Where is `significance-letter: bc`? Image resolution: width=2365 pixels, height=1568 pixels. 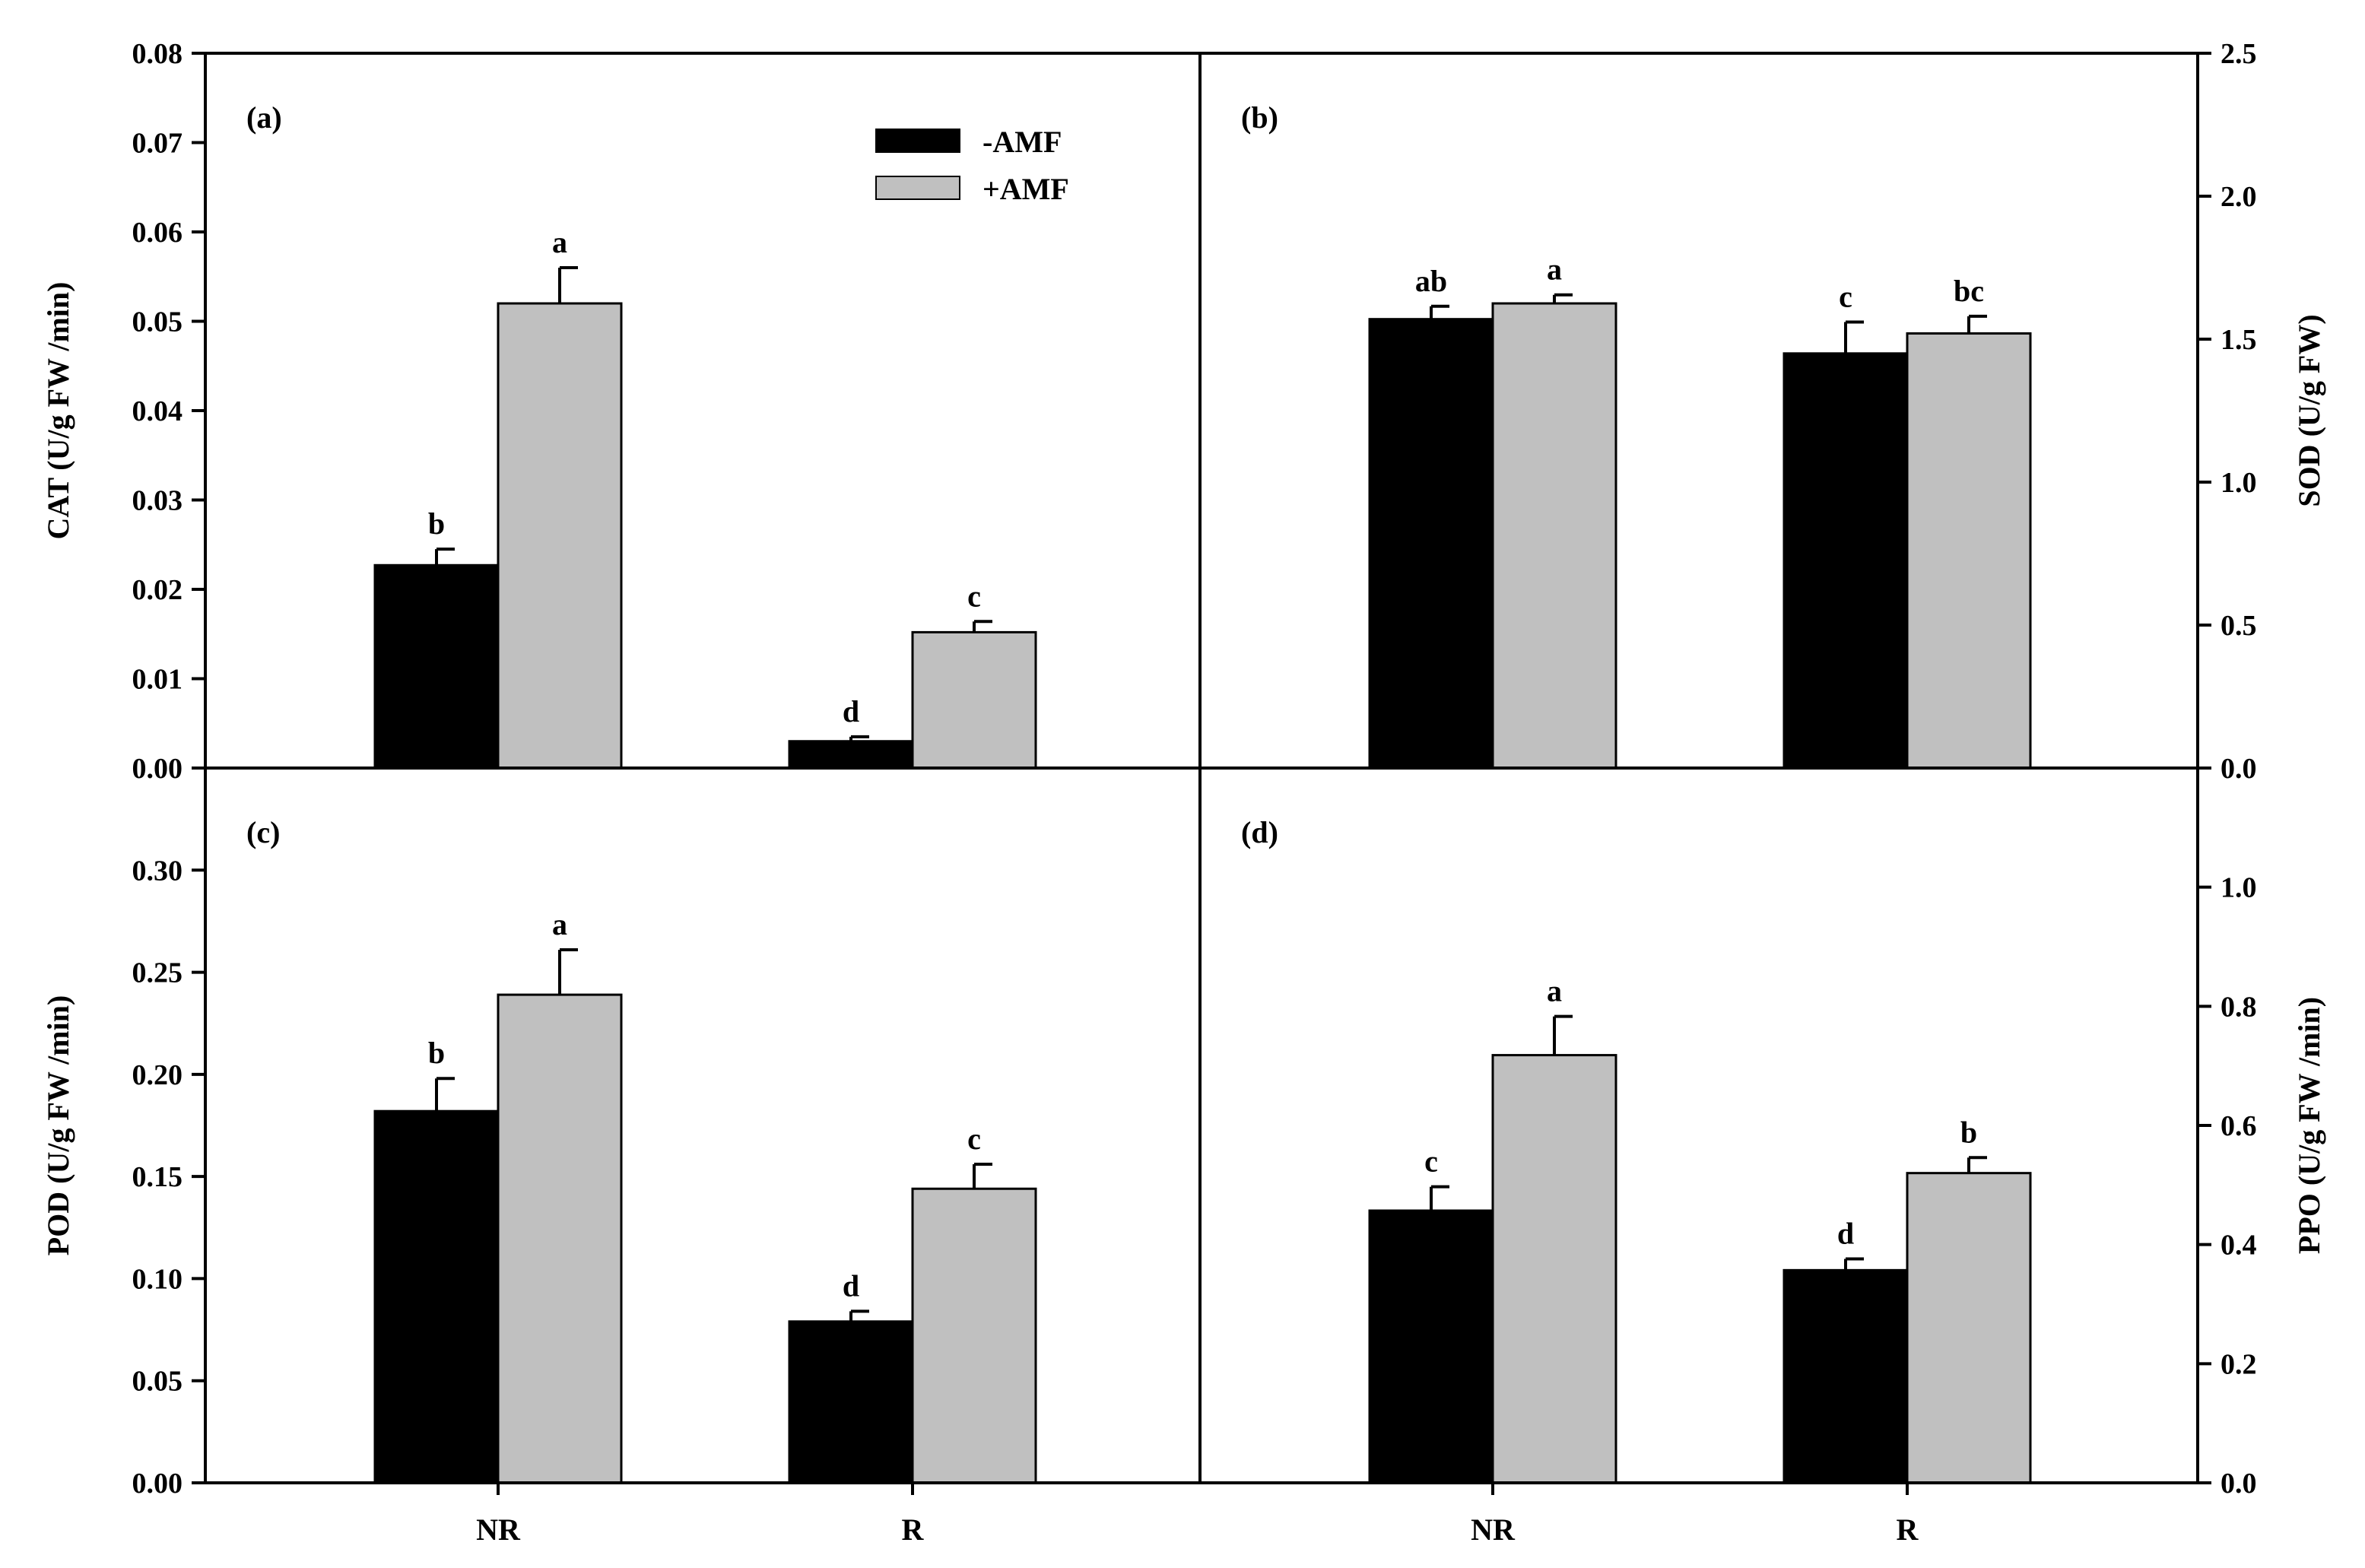
significance-letter: bc is located at coordinates (1969, 291).